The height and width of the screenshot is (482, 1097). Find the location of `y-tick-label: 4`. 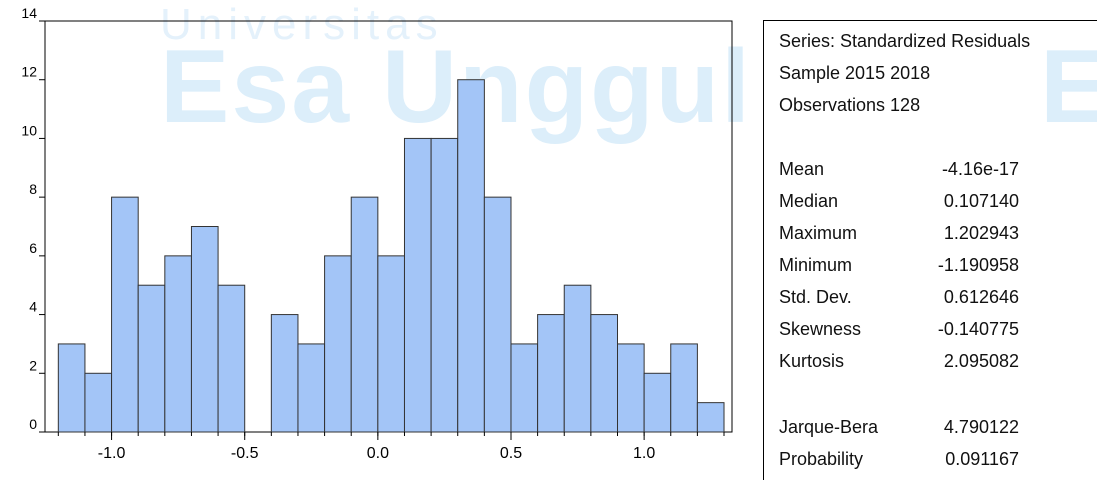

y-tick-label: 4 is located at coordinates (33, 307).